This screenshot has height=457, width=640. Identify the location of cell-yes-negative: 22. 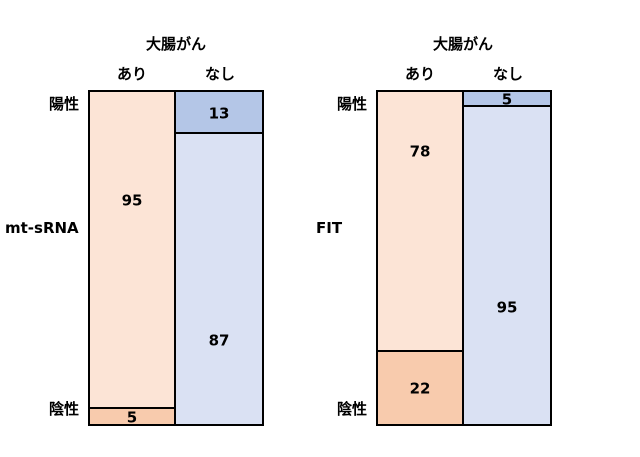
(420, 388).